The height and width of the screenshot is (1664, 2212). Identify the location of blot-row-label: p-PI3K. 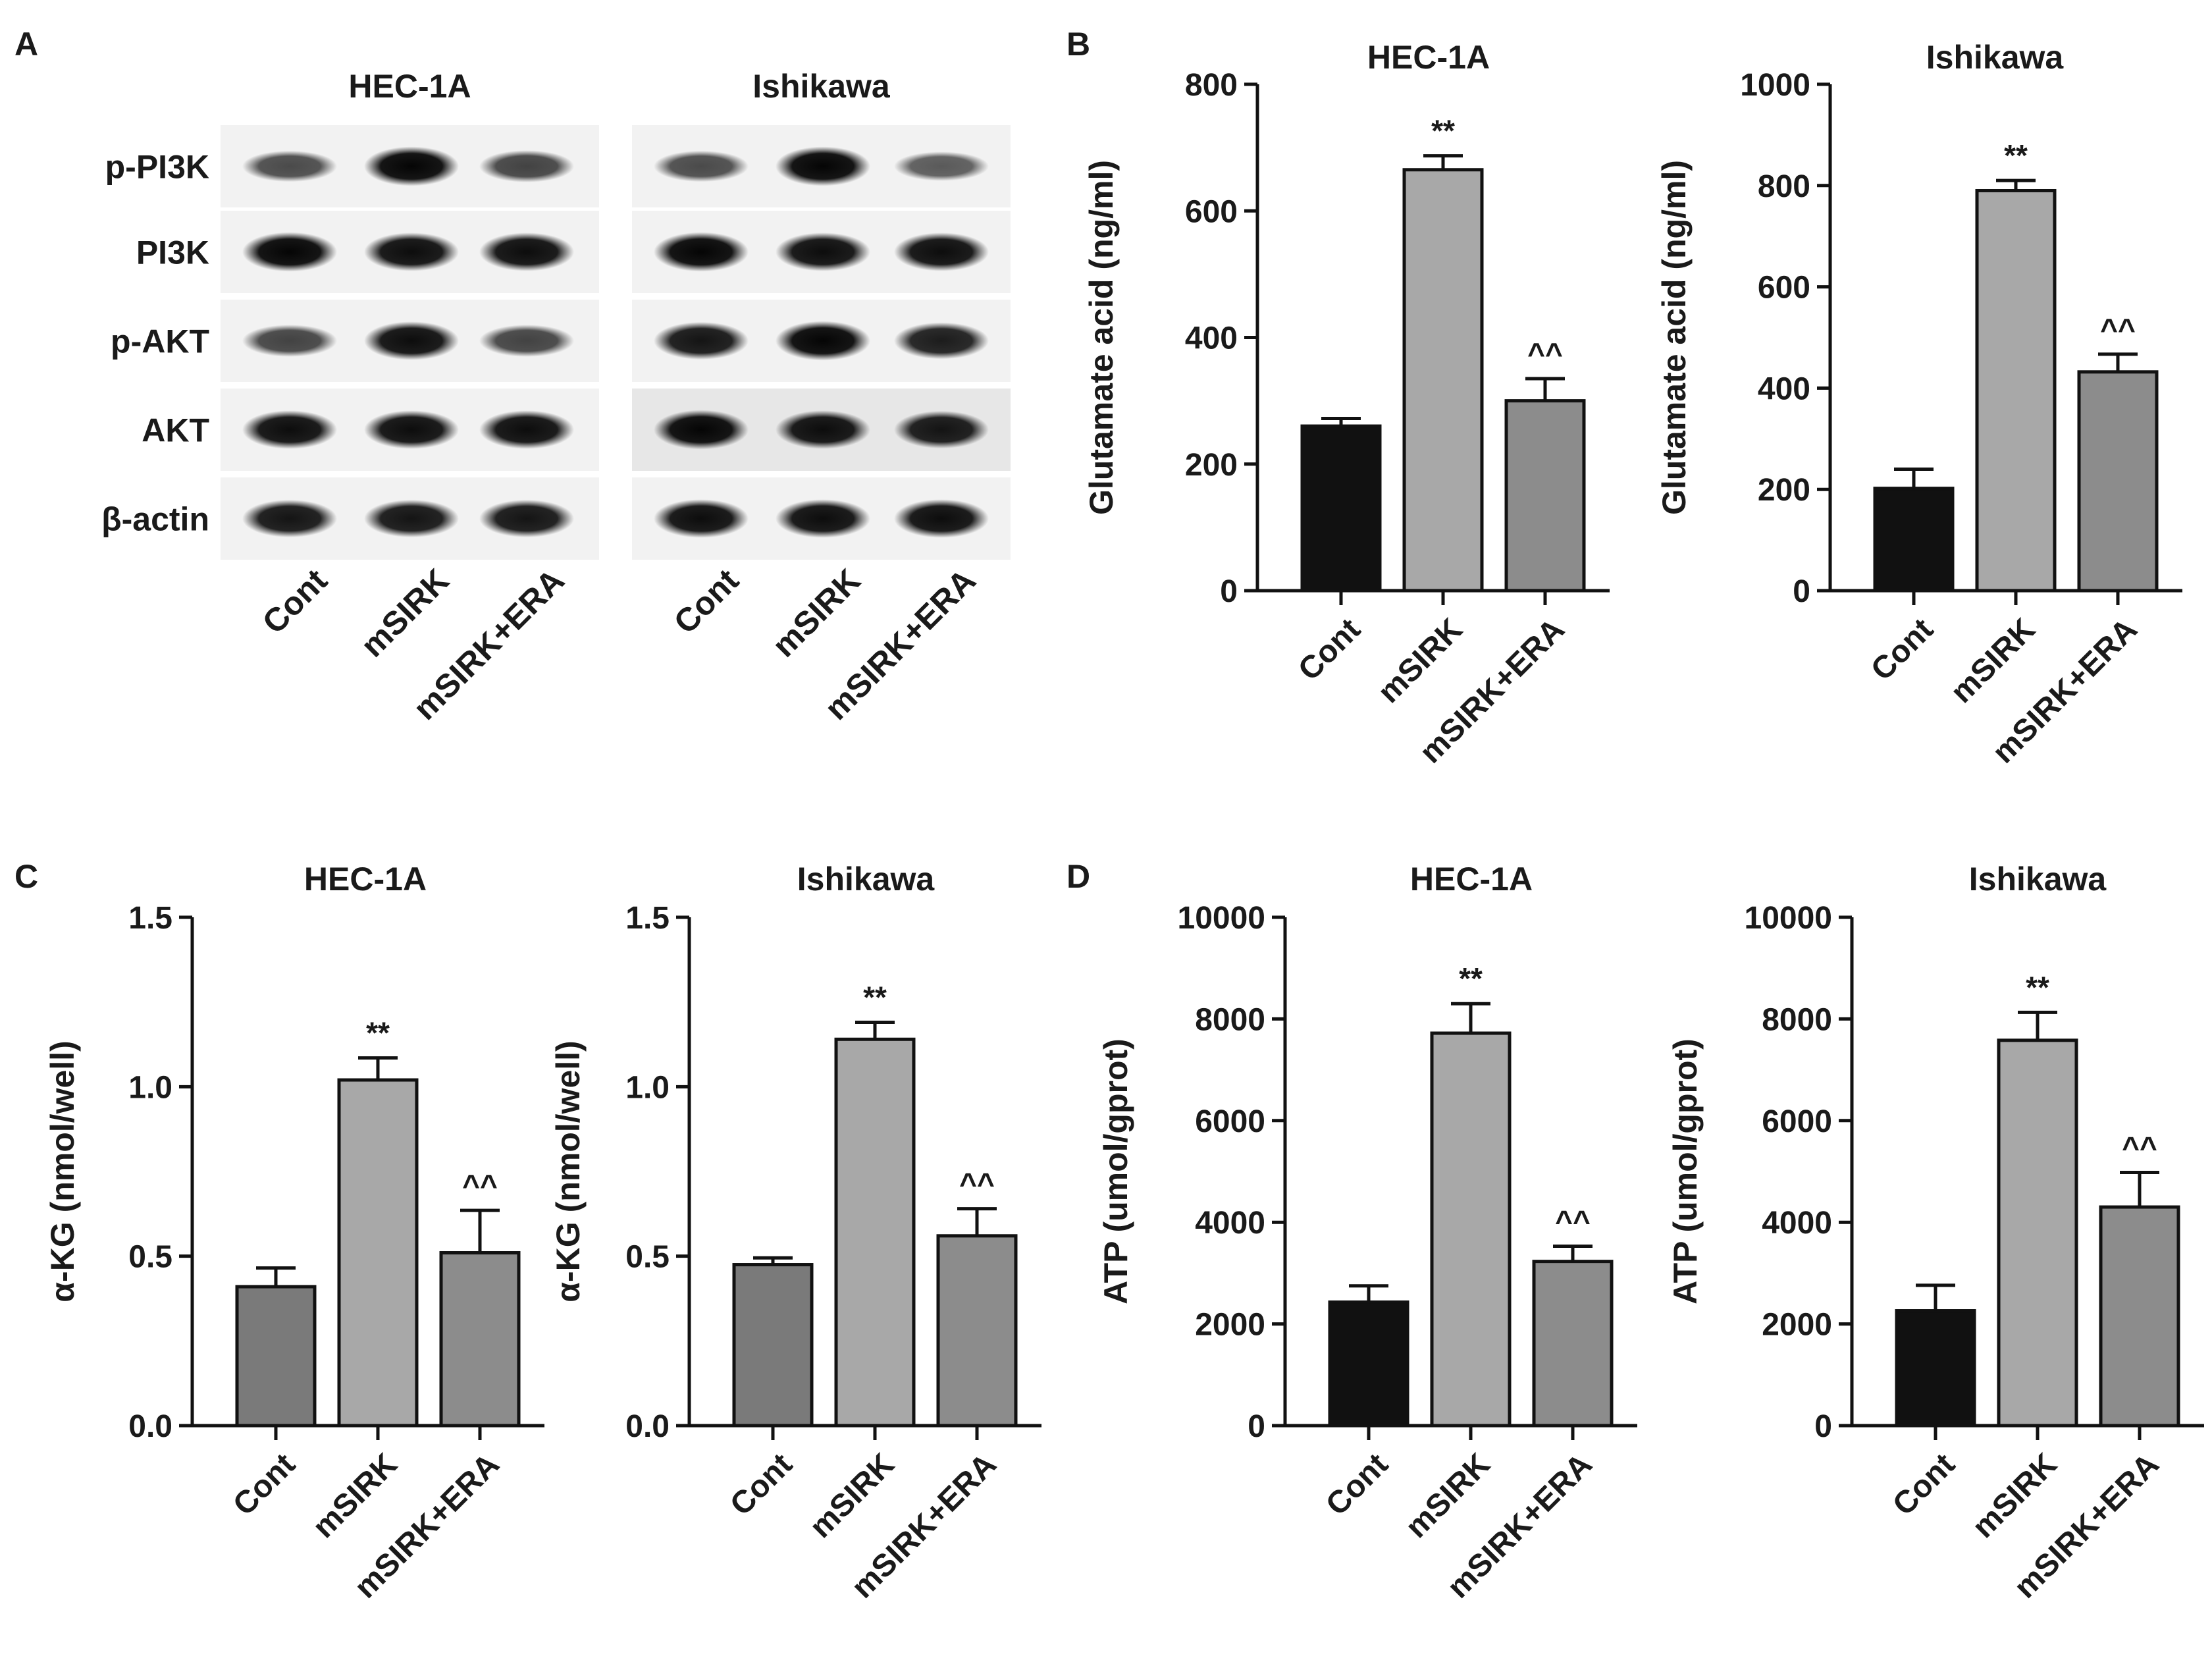
(157, 167).